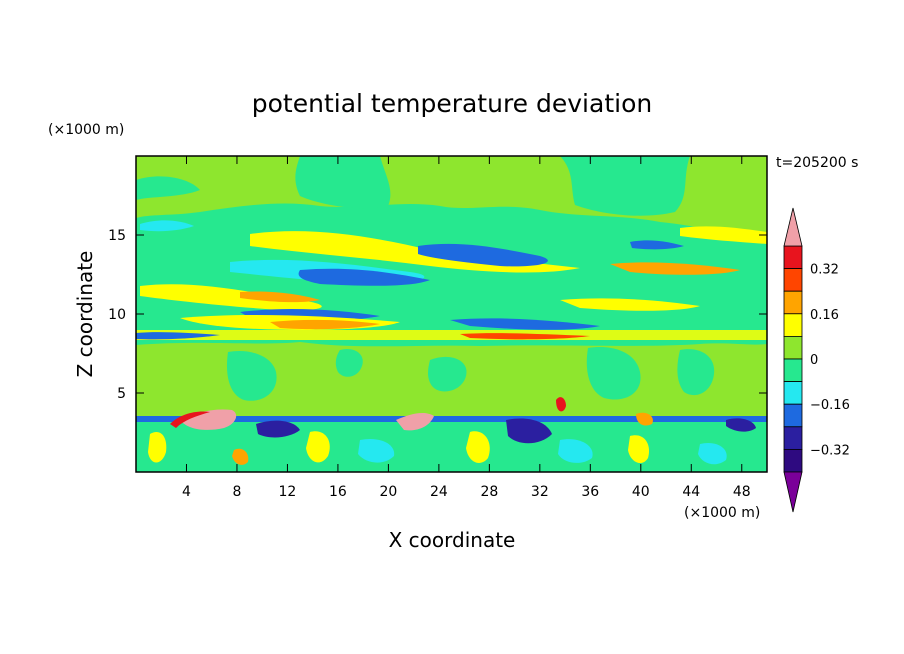 The image size is (904, 654). Describe the element at coordinates (157, 447) in the screenshot. I see `boundary-yellow-a` at that location.